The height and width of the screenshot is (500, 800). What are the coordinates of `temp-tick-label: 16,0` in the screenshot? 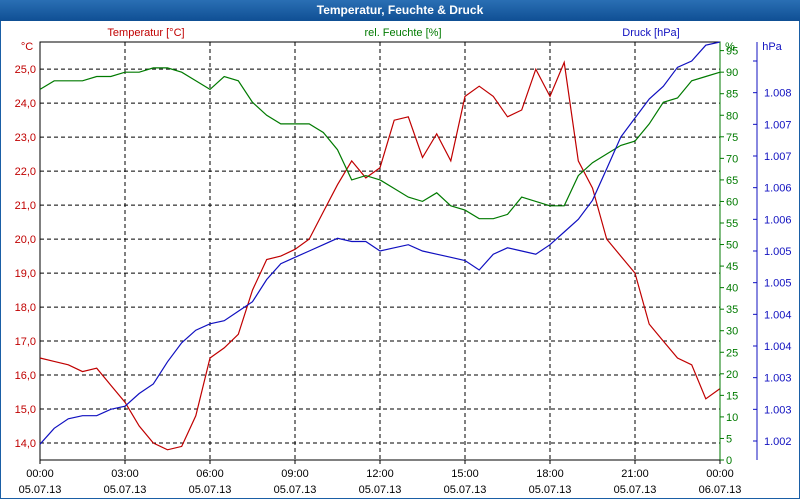 It's located at (25, 376).